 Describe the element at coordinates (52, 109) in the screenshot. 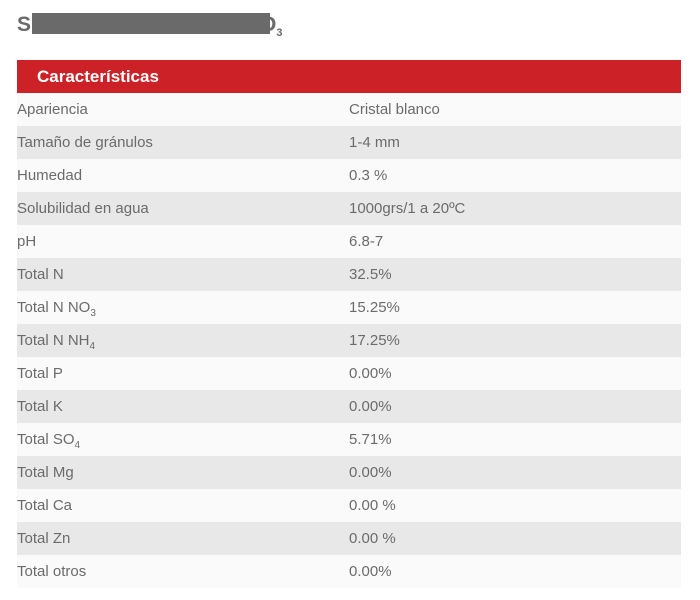

I see `row-label: Apariencia` at that location.